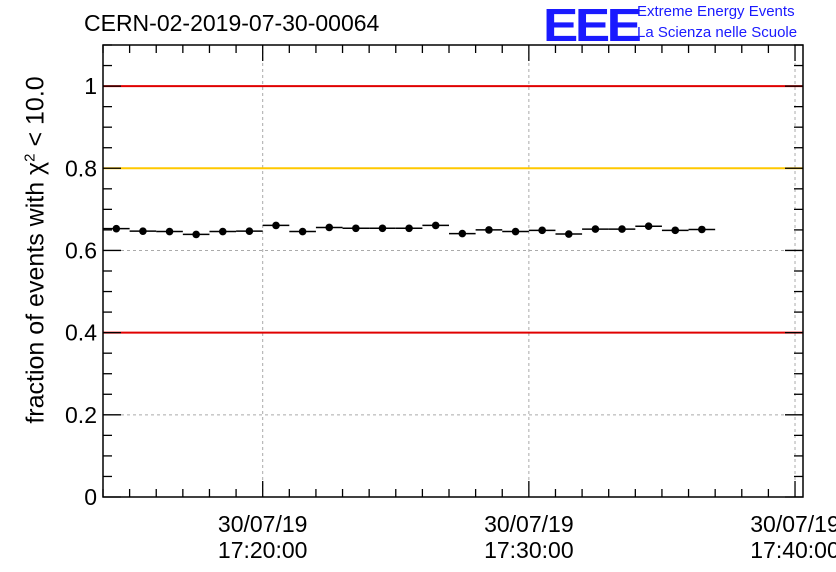 Image resolution: width=836 pixels, height=572 pixels. Describe the element at coordinates (90, 86) in the screenshot. I see `y-tick-label: 1` at that location.